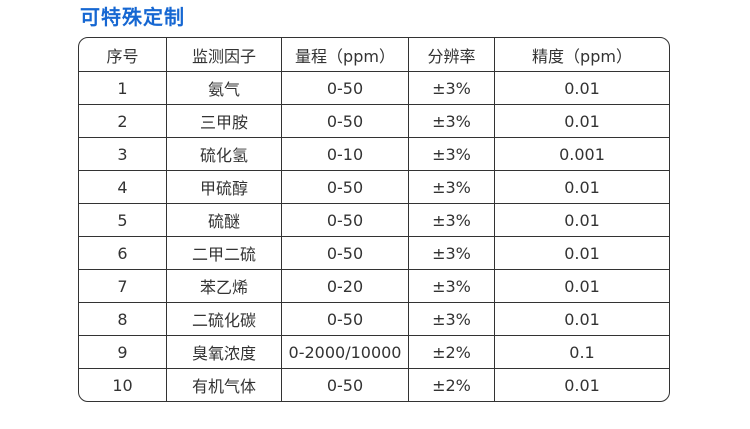 This screenshot has height=429, width=750. I want to click on column-header: 监测因子, so click(224, 55).